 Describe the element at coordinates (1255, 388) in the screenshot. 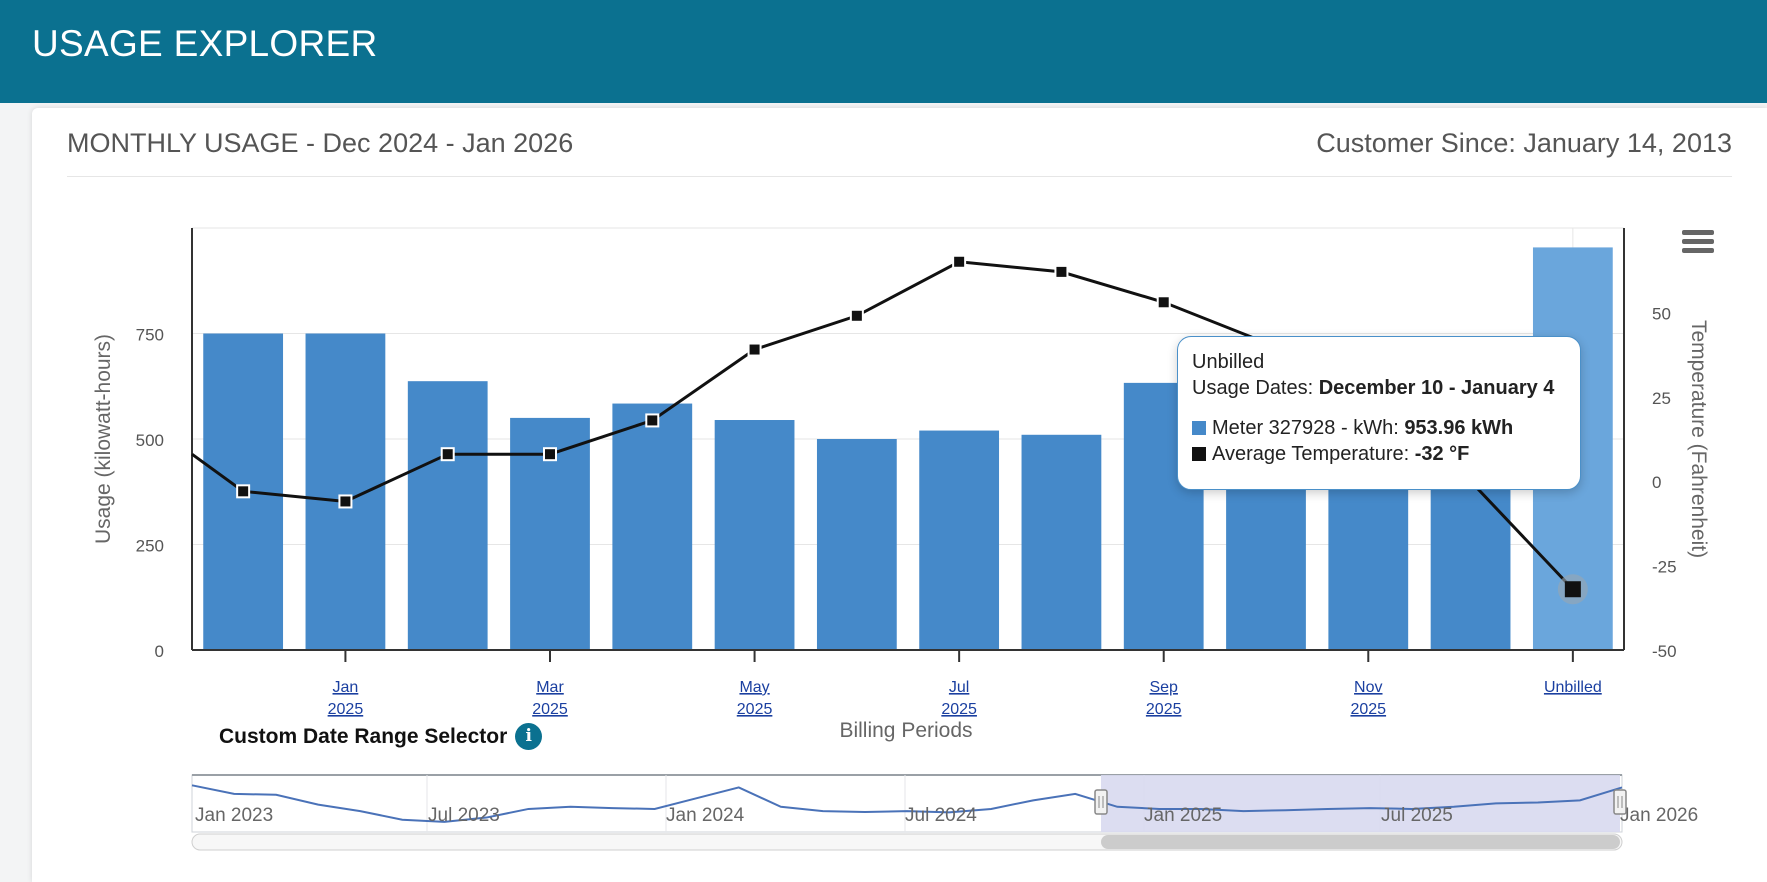

I see `tooltip-dates-label: Usage Dates:` at that location.